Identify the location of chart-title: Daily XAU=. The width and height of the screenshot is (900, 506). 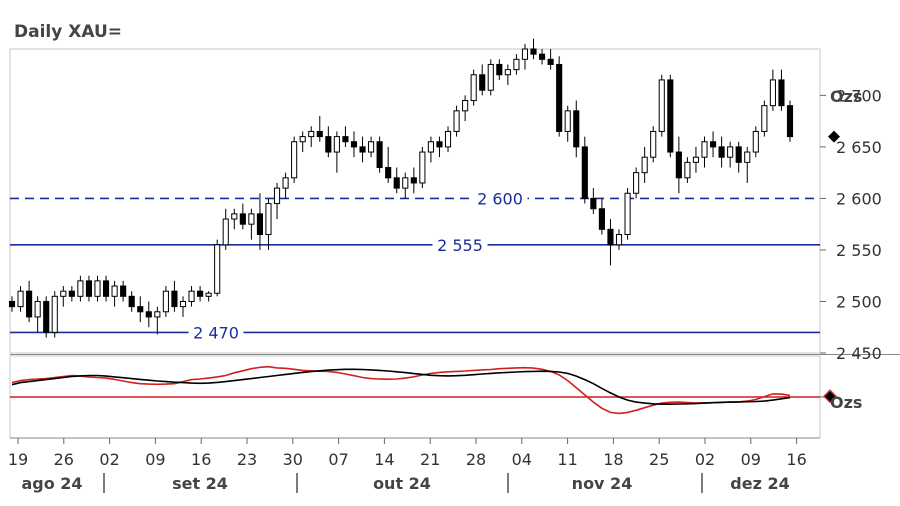
(68, 32).